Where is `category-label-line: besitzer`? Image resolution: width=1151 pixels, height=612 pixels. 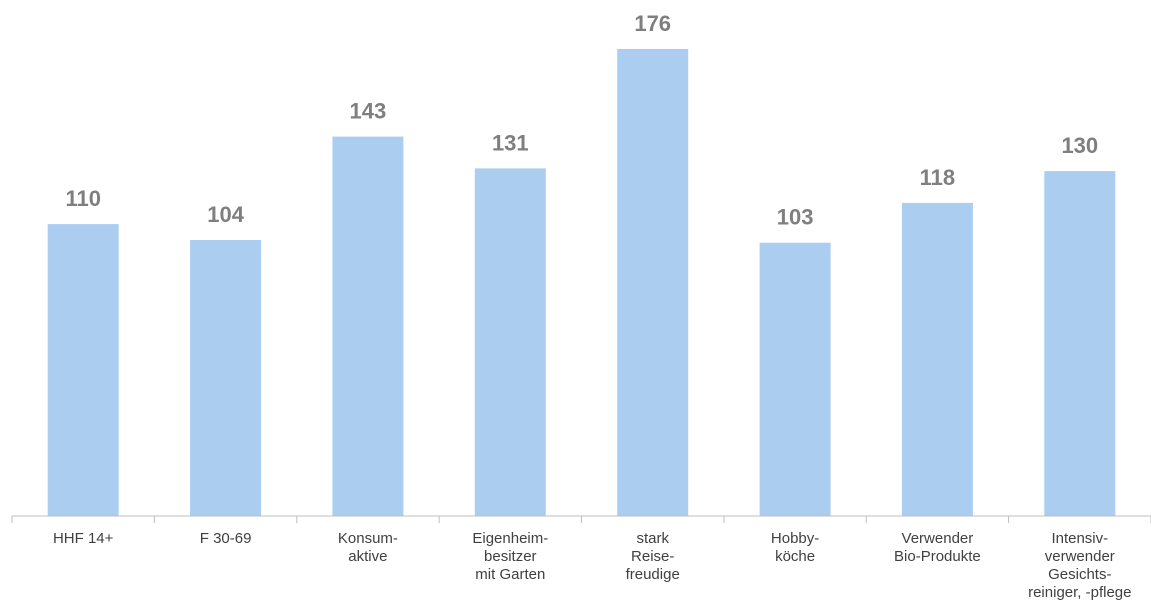
category-label-line: besitzer is located at coordinates (510, 556).